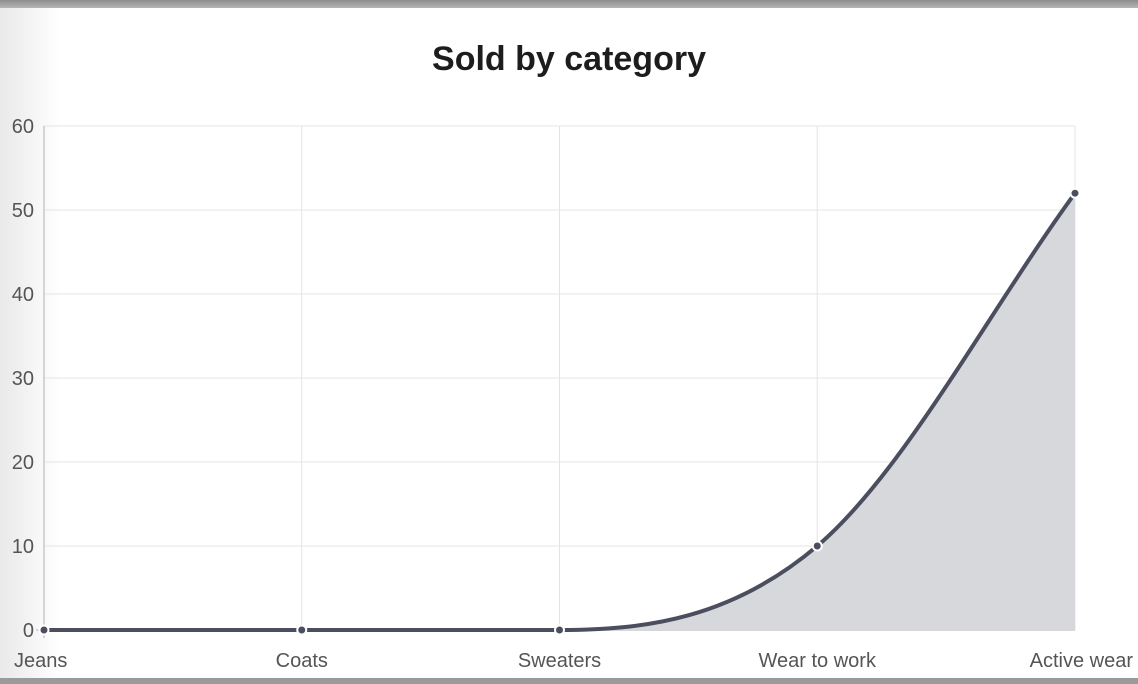  I want to click on x-tick-label-1: Coats, so click(302, 661).